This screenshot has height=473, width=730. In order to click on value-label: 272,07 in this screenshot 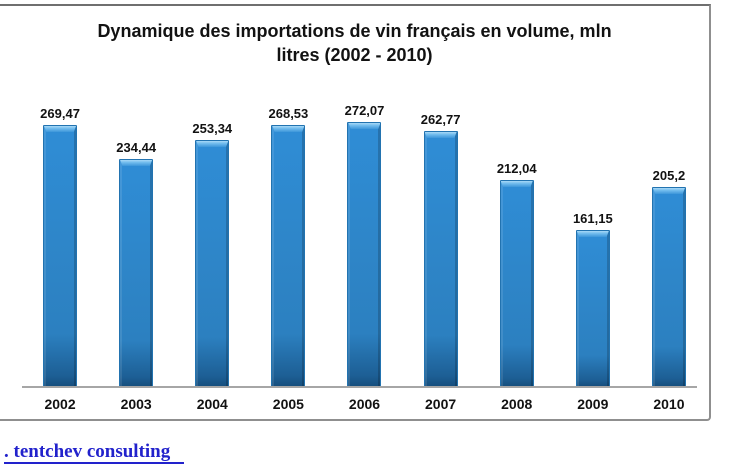, I will do `click(364, 110)`.